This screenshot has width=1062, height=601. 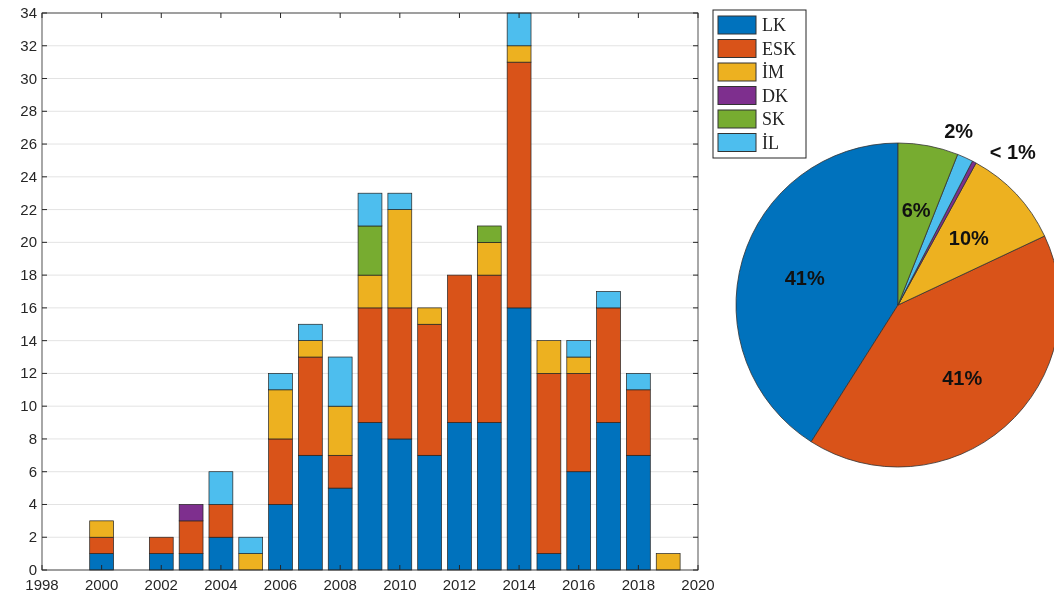 What do you see at coordinates (459, 584) in the screenshot?
I see `x-tick-label: 2012` at bounding box center [459, 584].